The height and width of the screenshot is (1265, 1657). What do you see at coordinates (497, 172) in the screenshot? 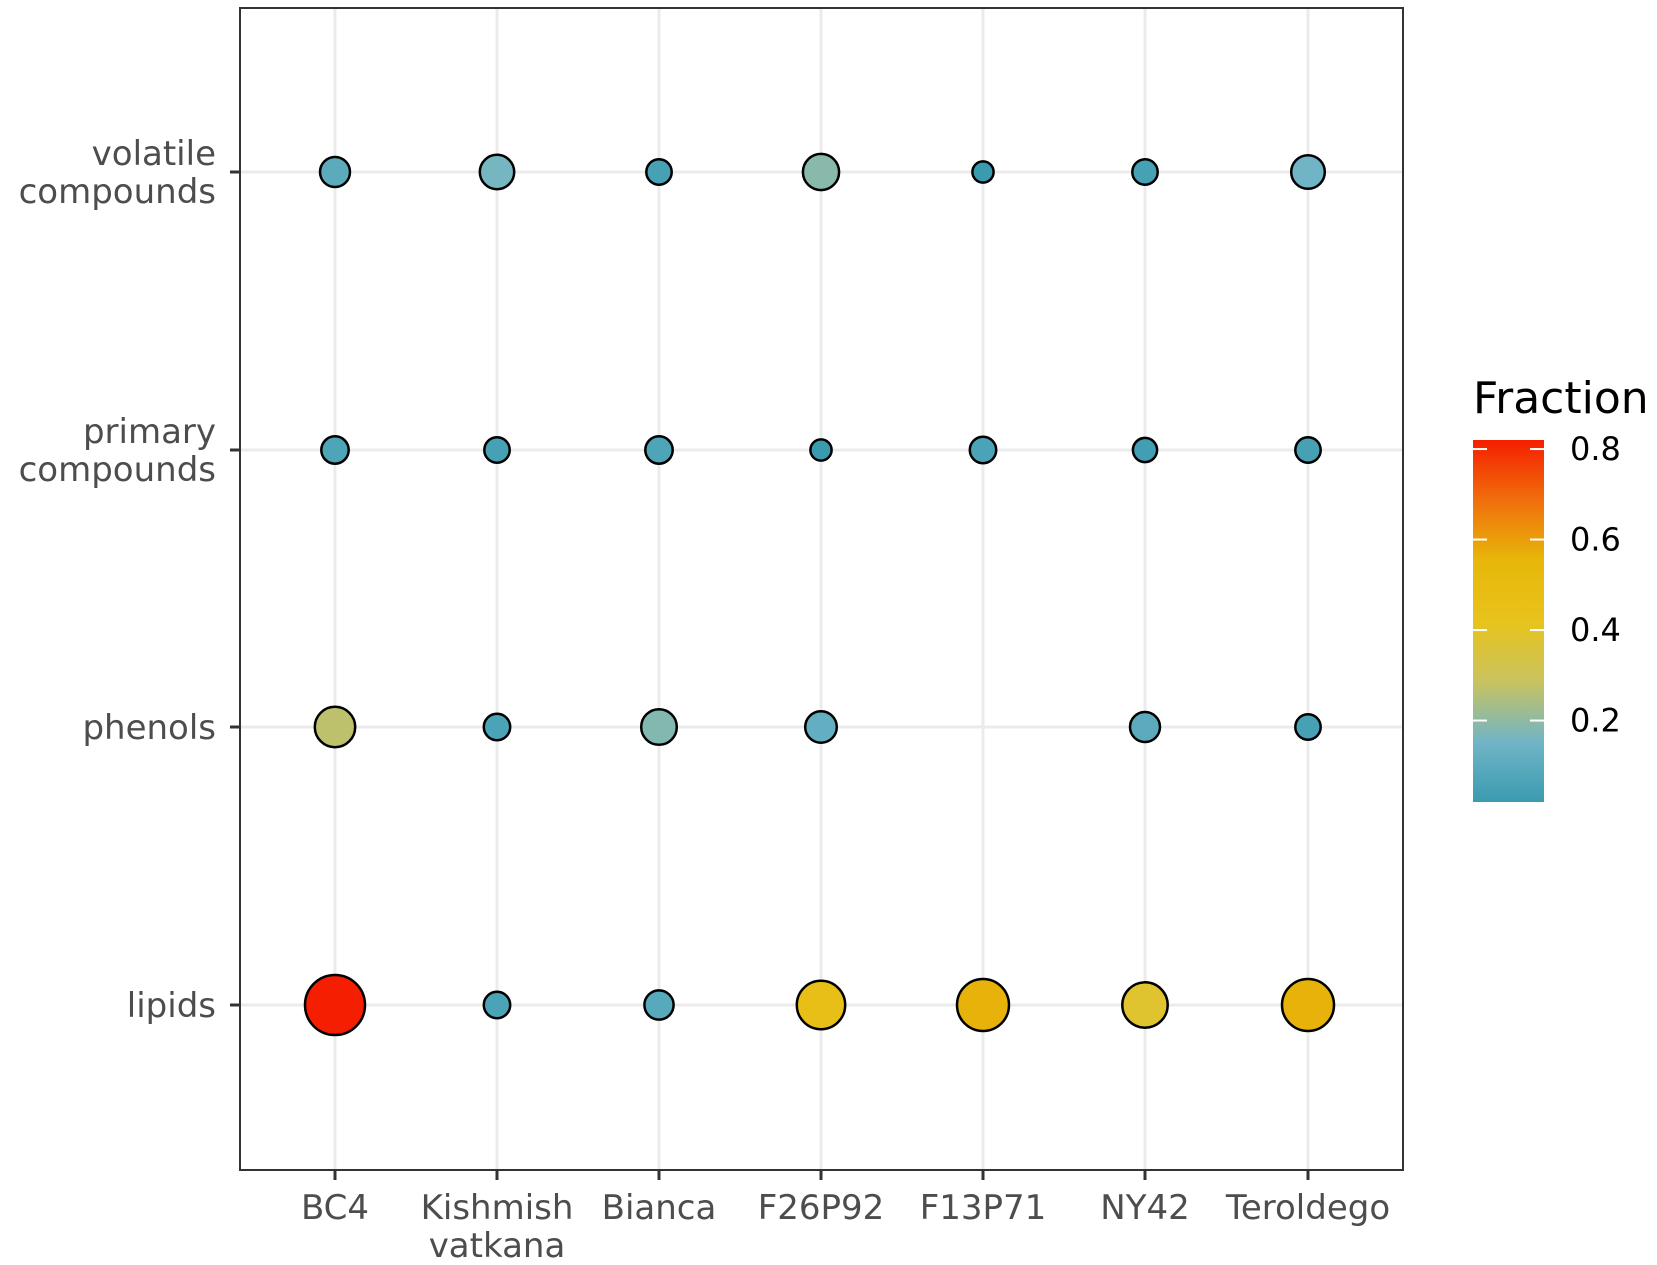
I see `point-kishmish-vatkana-volatile-compounds` at bounding box center [497, 172].